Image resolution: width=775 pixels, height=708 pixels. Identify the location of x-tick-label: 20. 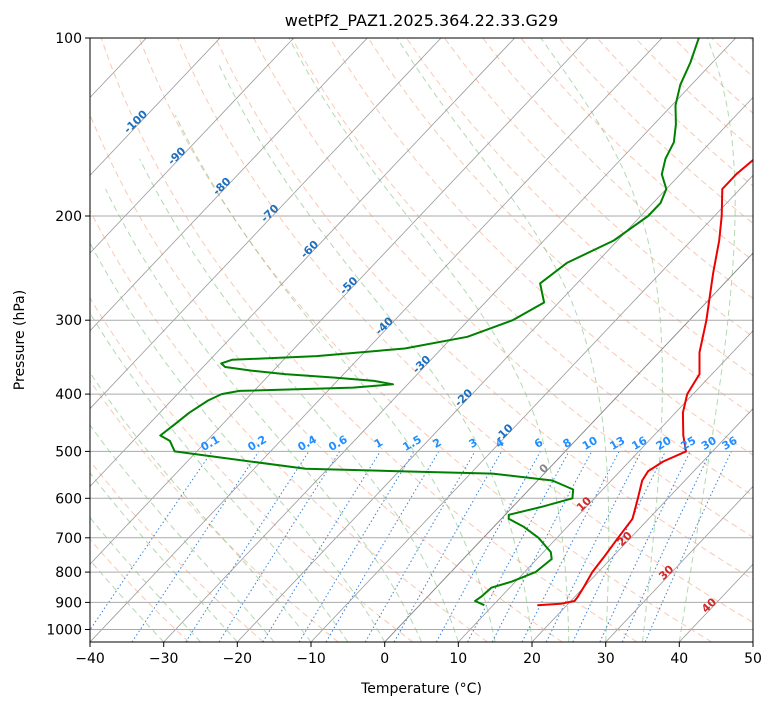
(532, 659).